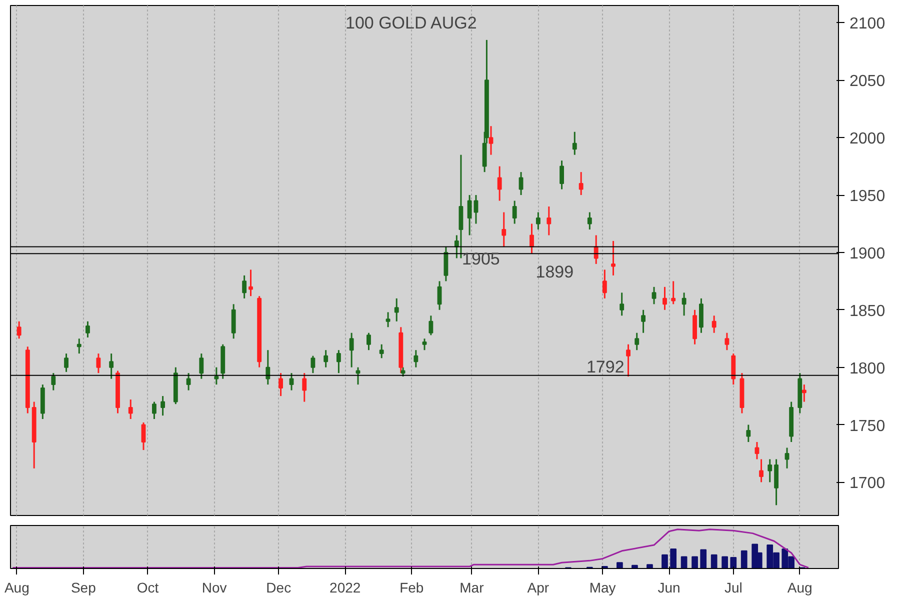  What do you see at coordinates (538, 588) in the screenshot?
I see `x-tick-label: Apr` at bounding box center [538, 588].